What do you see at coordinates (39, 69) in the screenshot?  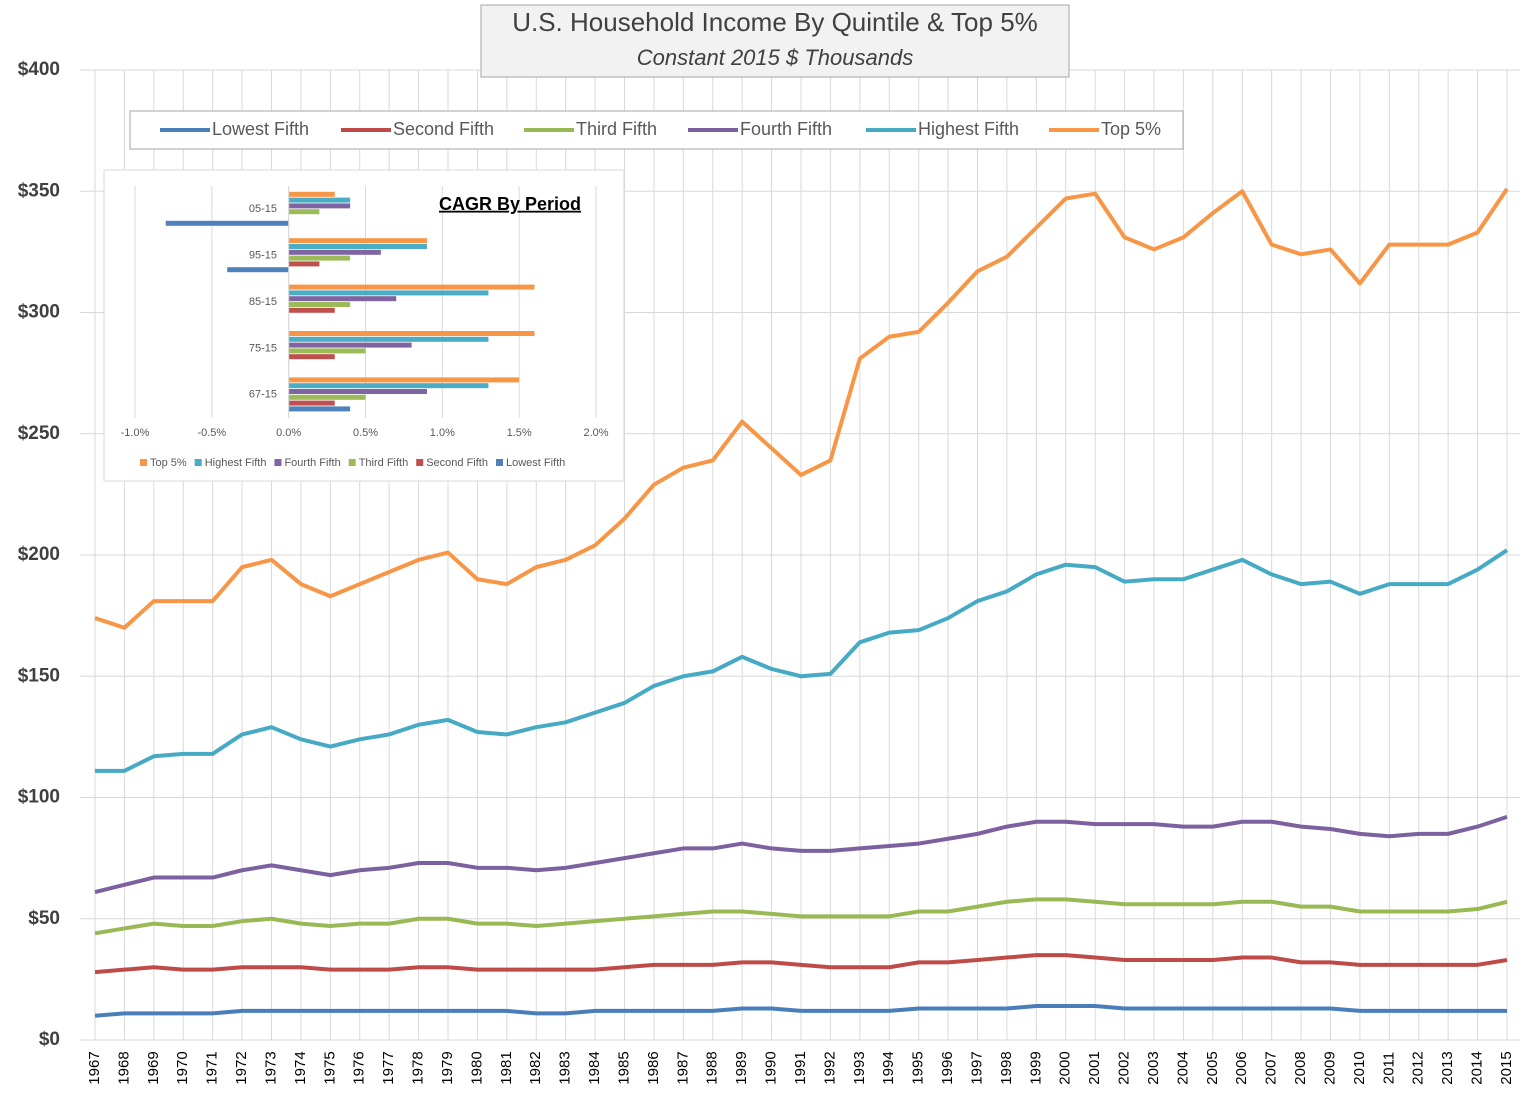 I see `y-tick-label: $400` at bounding box center [39, 69].